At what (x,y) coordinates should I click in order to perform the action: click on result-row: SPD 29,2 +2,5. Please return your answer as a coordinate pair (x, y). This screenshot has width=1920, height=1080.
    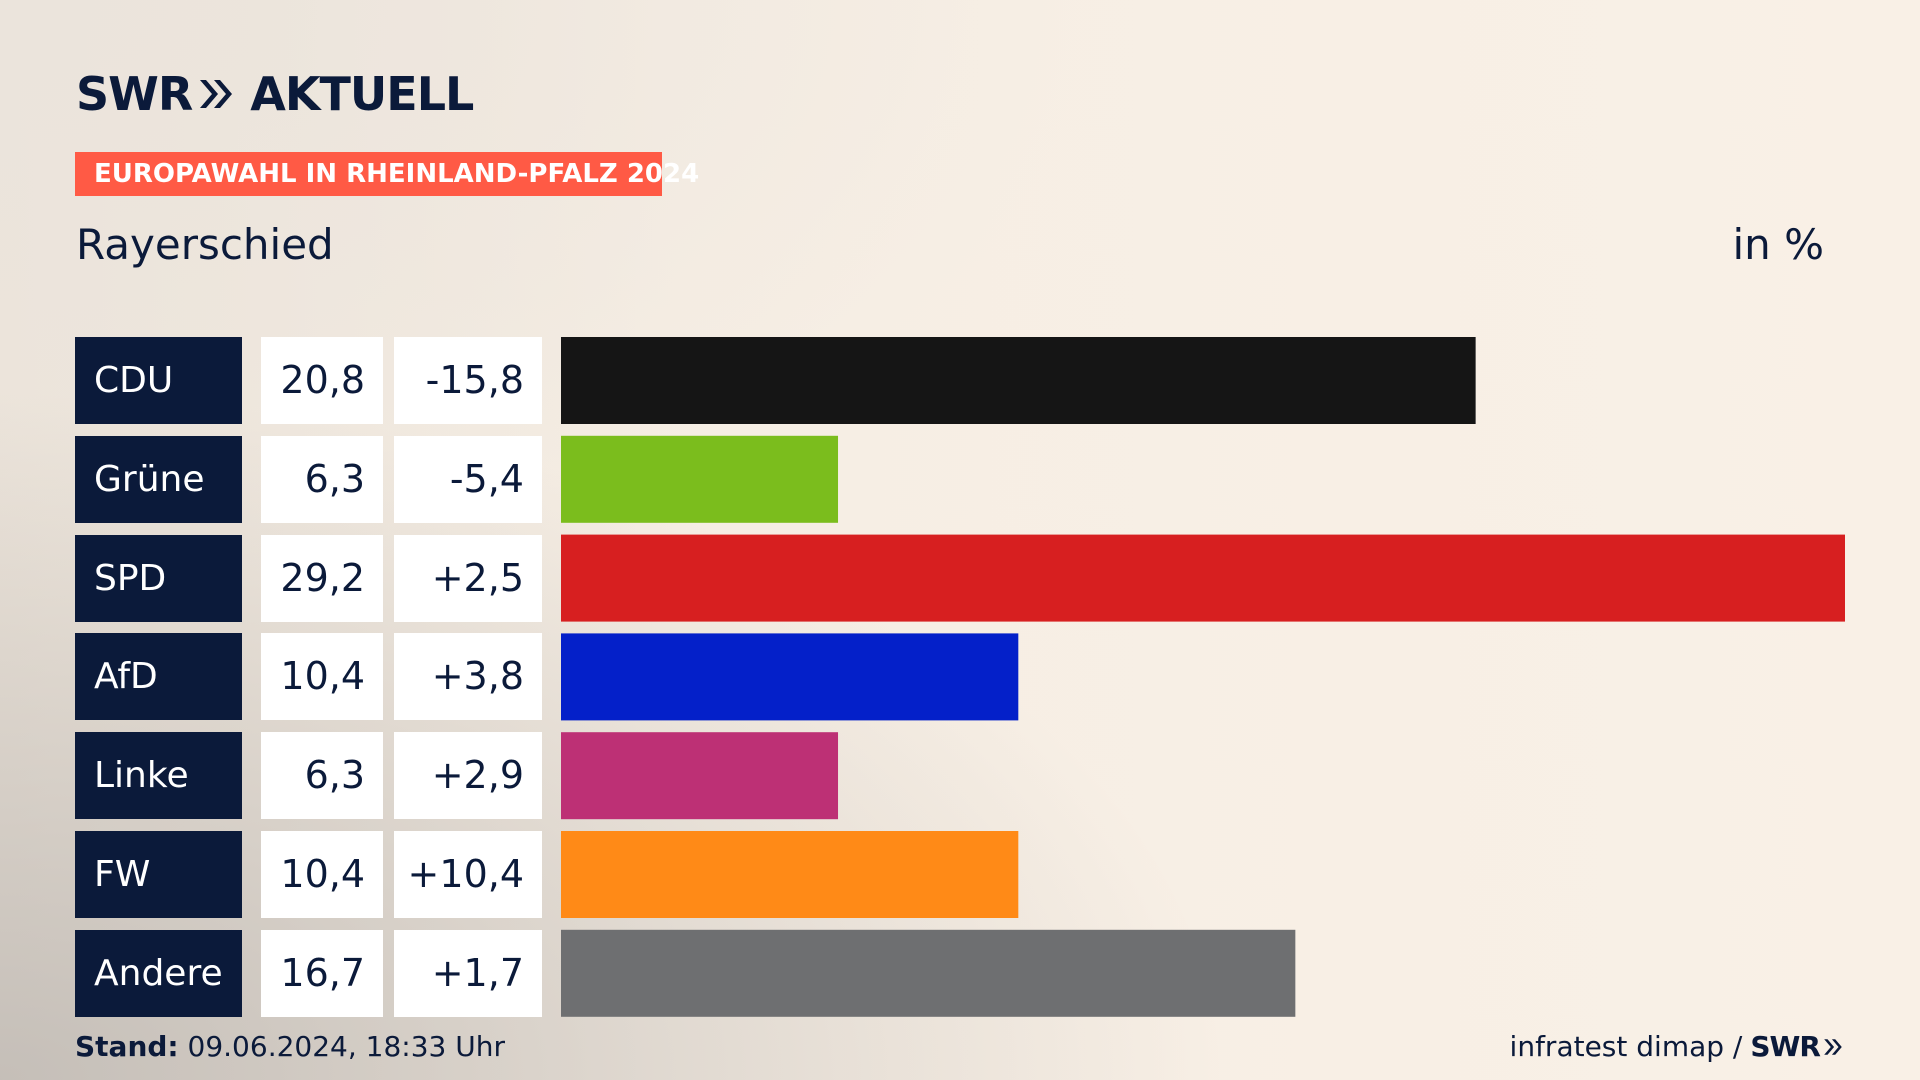
    Looking at the image, I should click on (960, 578).